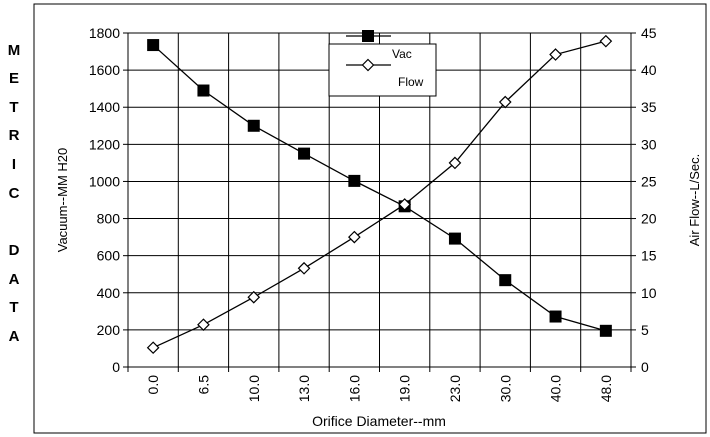  What do you see at coordinates (649, 33) in the screenshot?
I see `y2-tick-label: 45` at bounding box center [649, 33].